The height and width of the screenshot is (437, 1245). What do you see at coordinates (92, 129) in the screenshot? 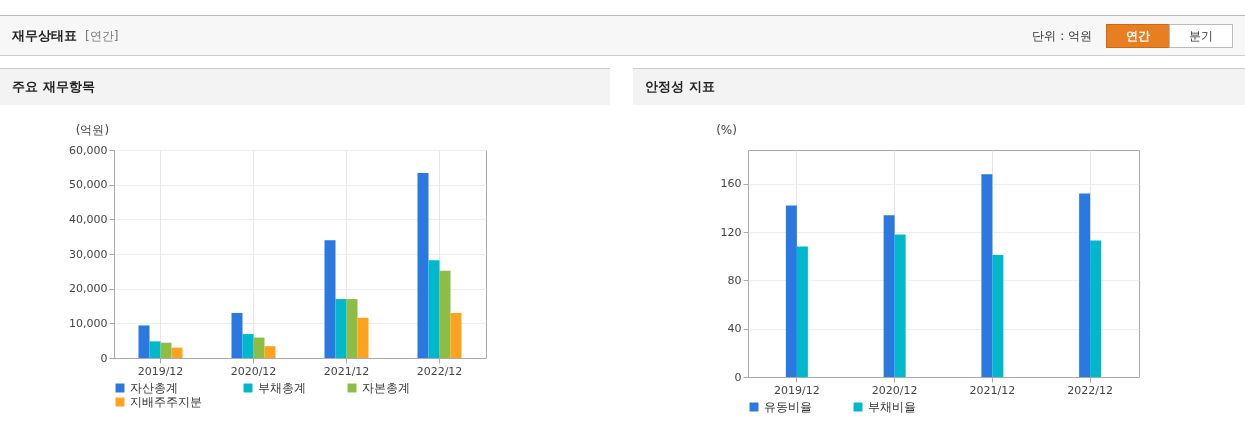
I see `y-axis-title: (억원)` at bounding box center [92, 129].